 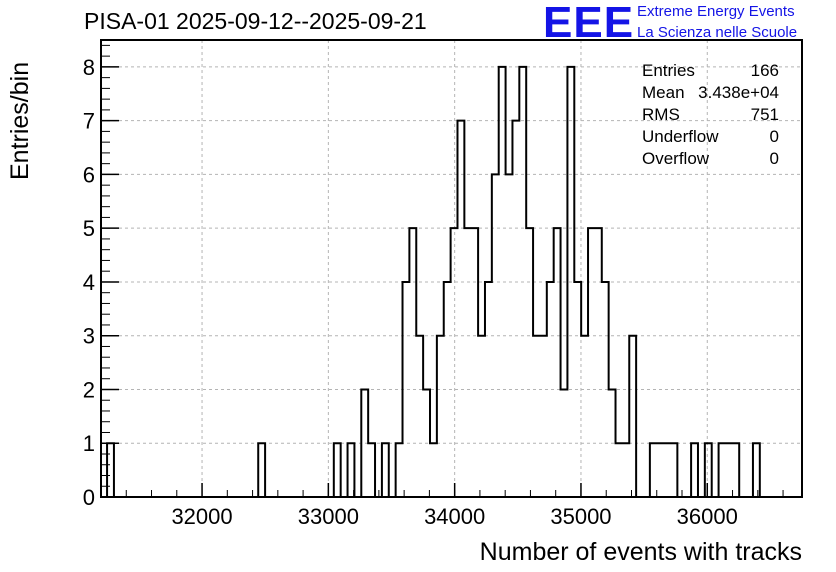 What do you see at coordinates (89, 228) in the screenshot?
I see `y-tick-label: 5` at bounding box center [89, 228].